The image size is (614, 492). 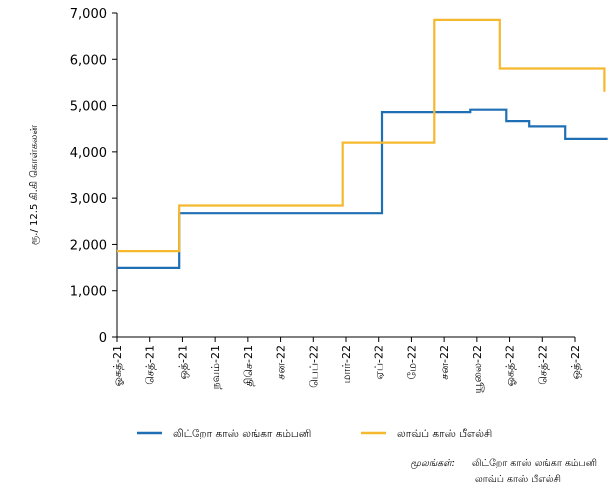 I want to click on y-tick-label: 3,000, so click(x=88, y=199).